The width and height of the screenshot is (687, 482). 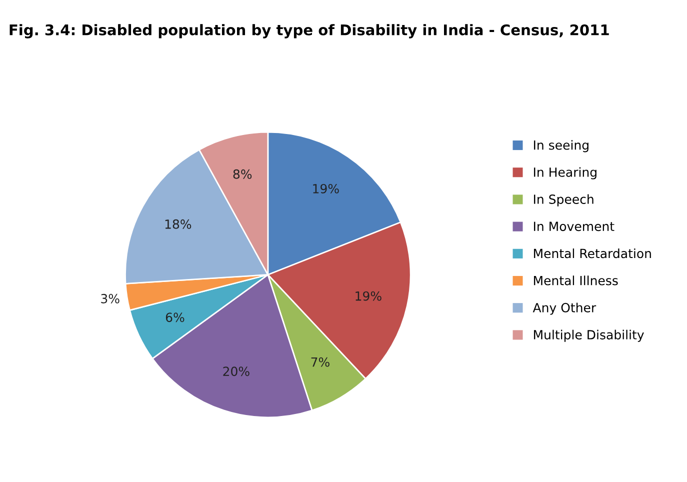 What do you see at coordinates (236, 371) in the screenshot?
I see `data-label: 20%` at bounding box center [236, 371].